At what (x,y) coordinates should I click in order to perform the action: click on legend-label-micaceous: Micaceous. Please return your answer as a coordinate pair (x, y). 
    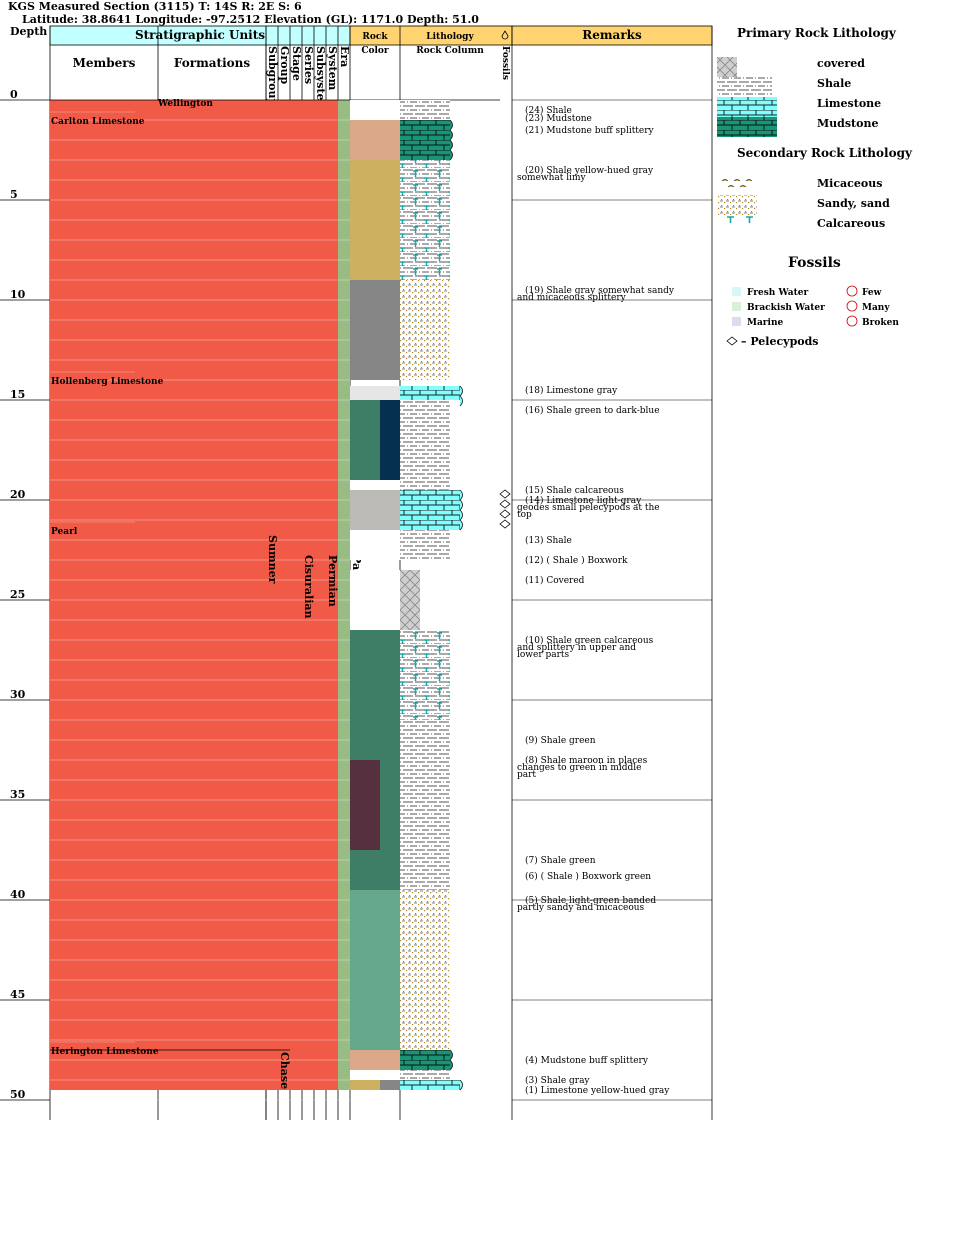
    Looking at the image, I should click on (849, 183).